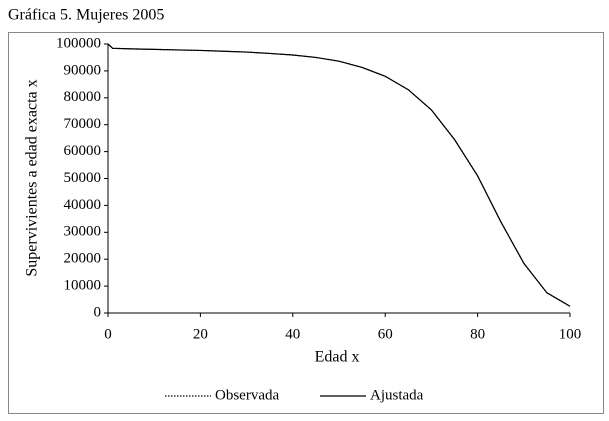  What do you see at coordinates (83, 97) in the screenshot?
I see `y-tick-label: 80000` at bounding box center [83, 97].